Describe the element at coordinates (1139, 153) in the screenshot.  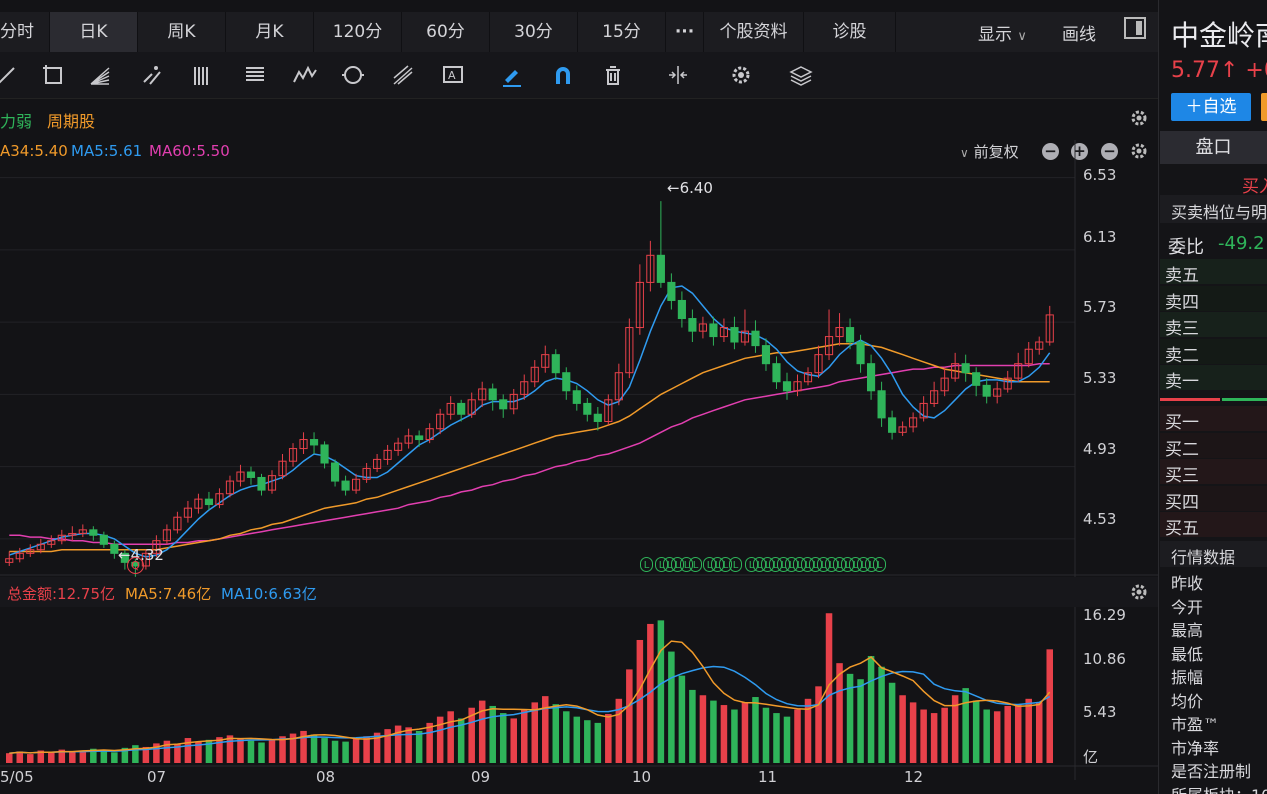
I see `chart-settings-icon` at that location.